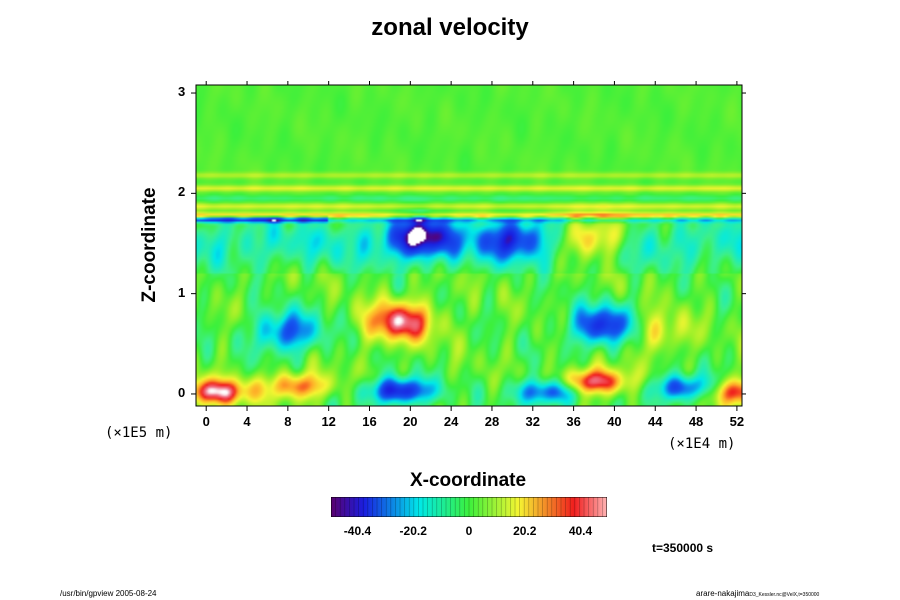 The image size is (900, 600). Describe the element at coordinates (469, 507) in the screenshot. I see `colorbar` at that location.